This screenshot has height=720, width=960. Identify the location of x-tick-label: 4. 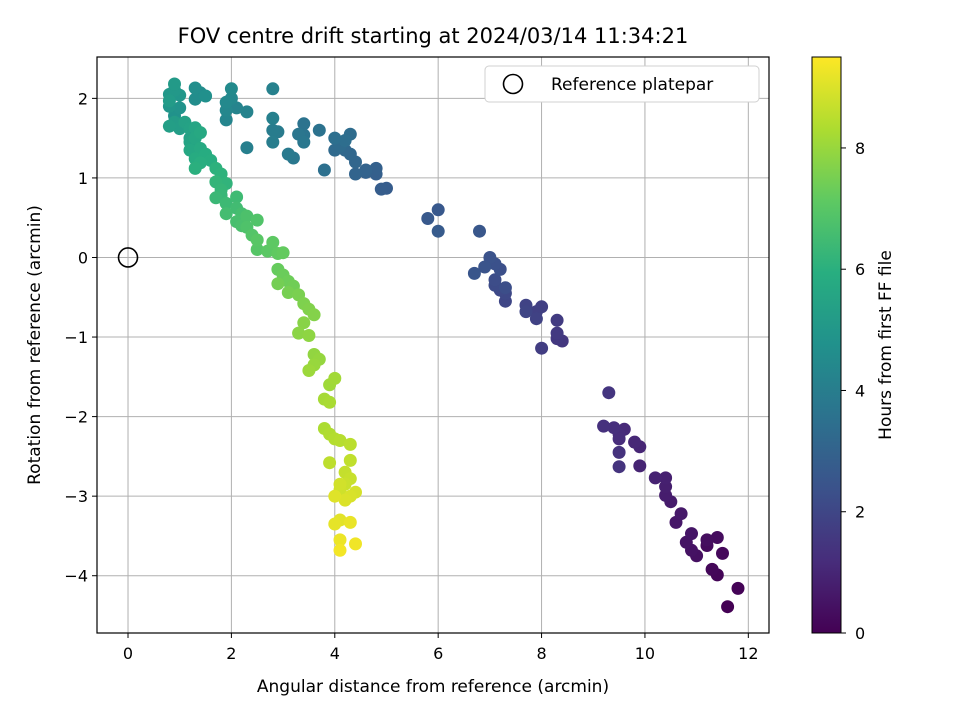
(335, 653).